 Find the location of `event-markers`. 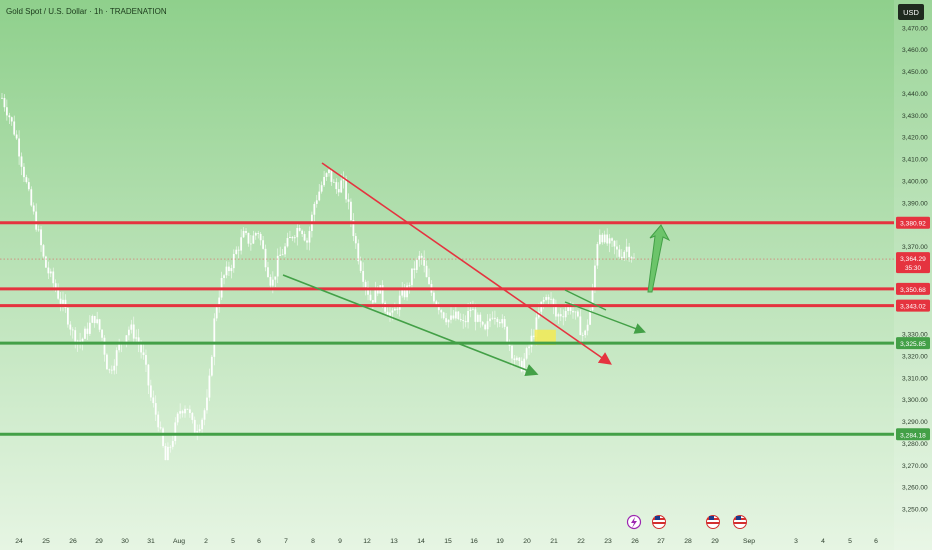

event-markers is located at coordinates (686, 522).